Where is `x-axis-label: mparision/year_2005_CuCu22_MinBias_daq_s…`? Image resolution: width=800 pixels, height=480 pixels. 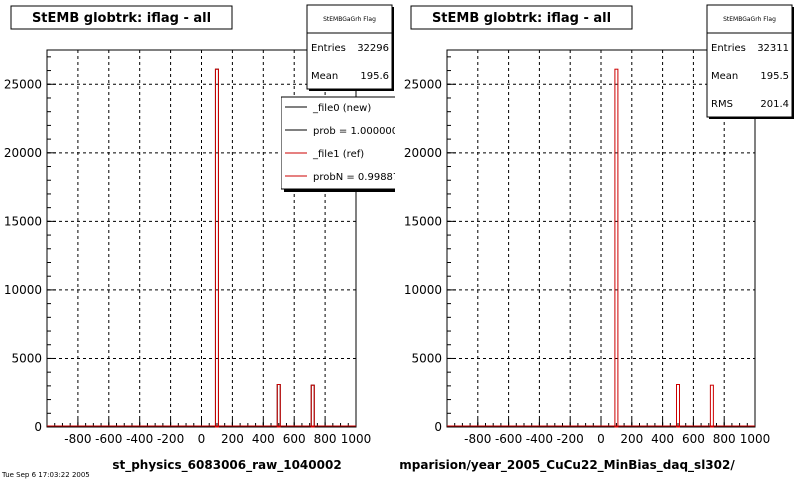 x-axis-label: mparision/year_2005_CuCu22_MinBias_daq_s… is located at coordinates (567, 465).